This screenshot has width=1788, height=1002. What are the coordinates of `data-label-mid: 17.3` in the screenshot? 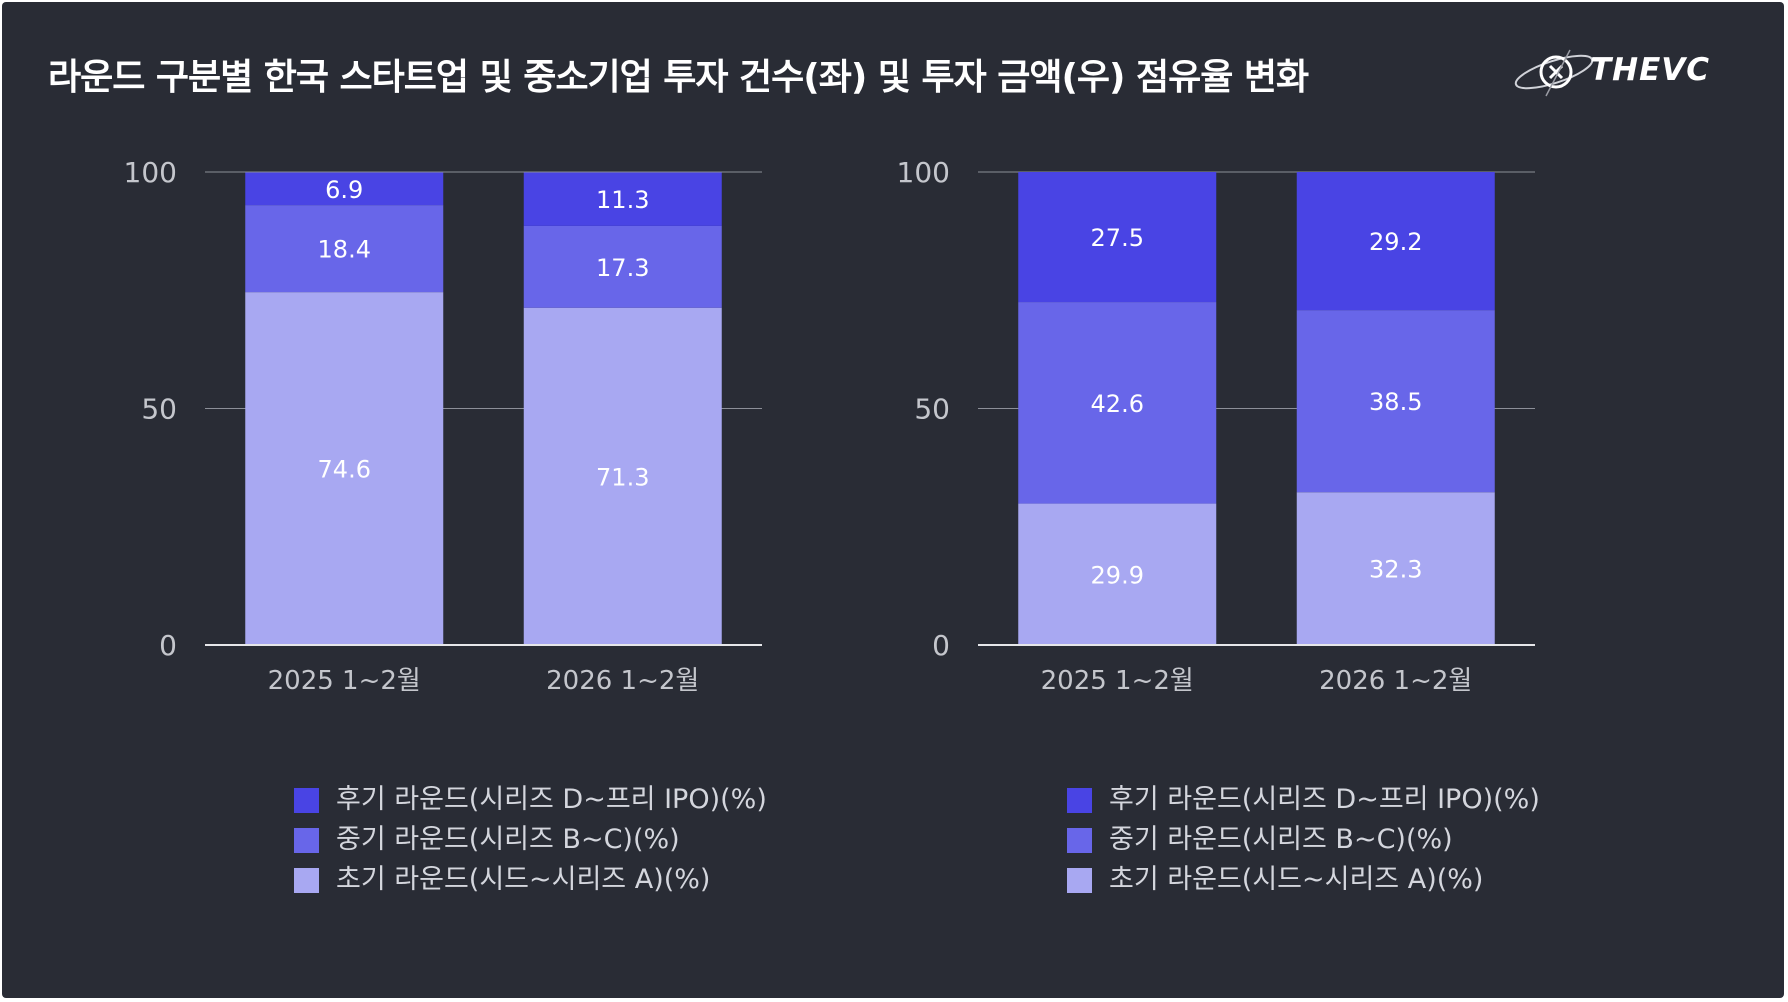 It's located at (622, 268).